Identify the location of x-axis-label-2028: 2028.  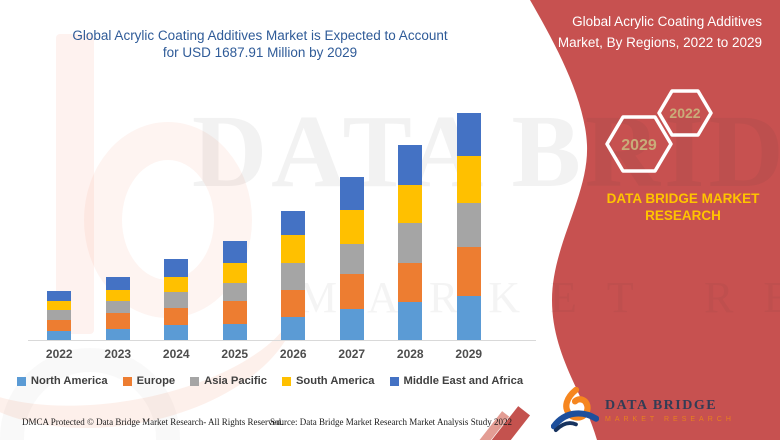
(410, 354).